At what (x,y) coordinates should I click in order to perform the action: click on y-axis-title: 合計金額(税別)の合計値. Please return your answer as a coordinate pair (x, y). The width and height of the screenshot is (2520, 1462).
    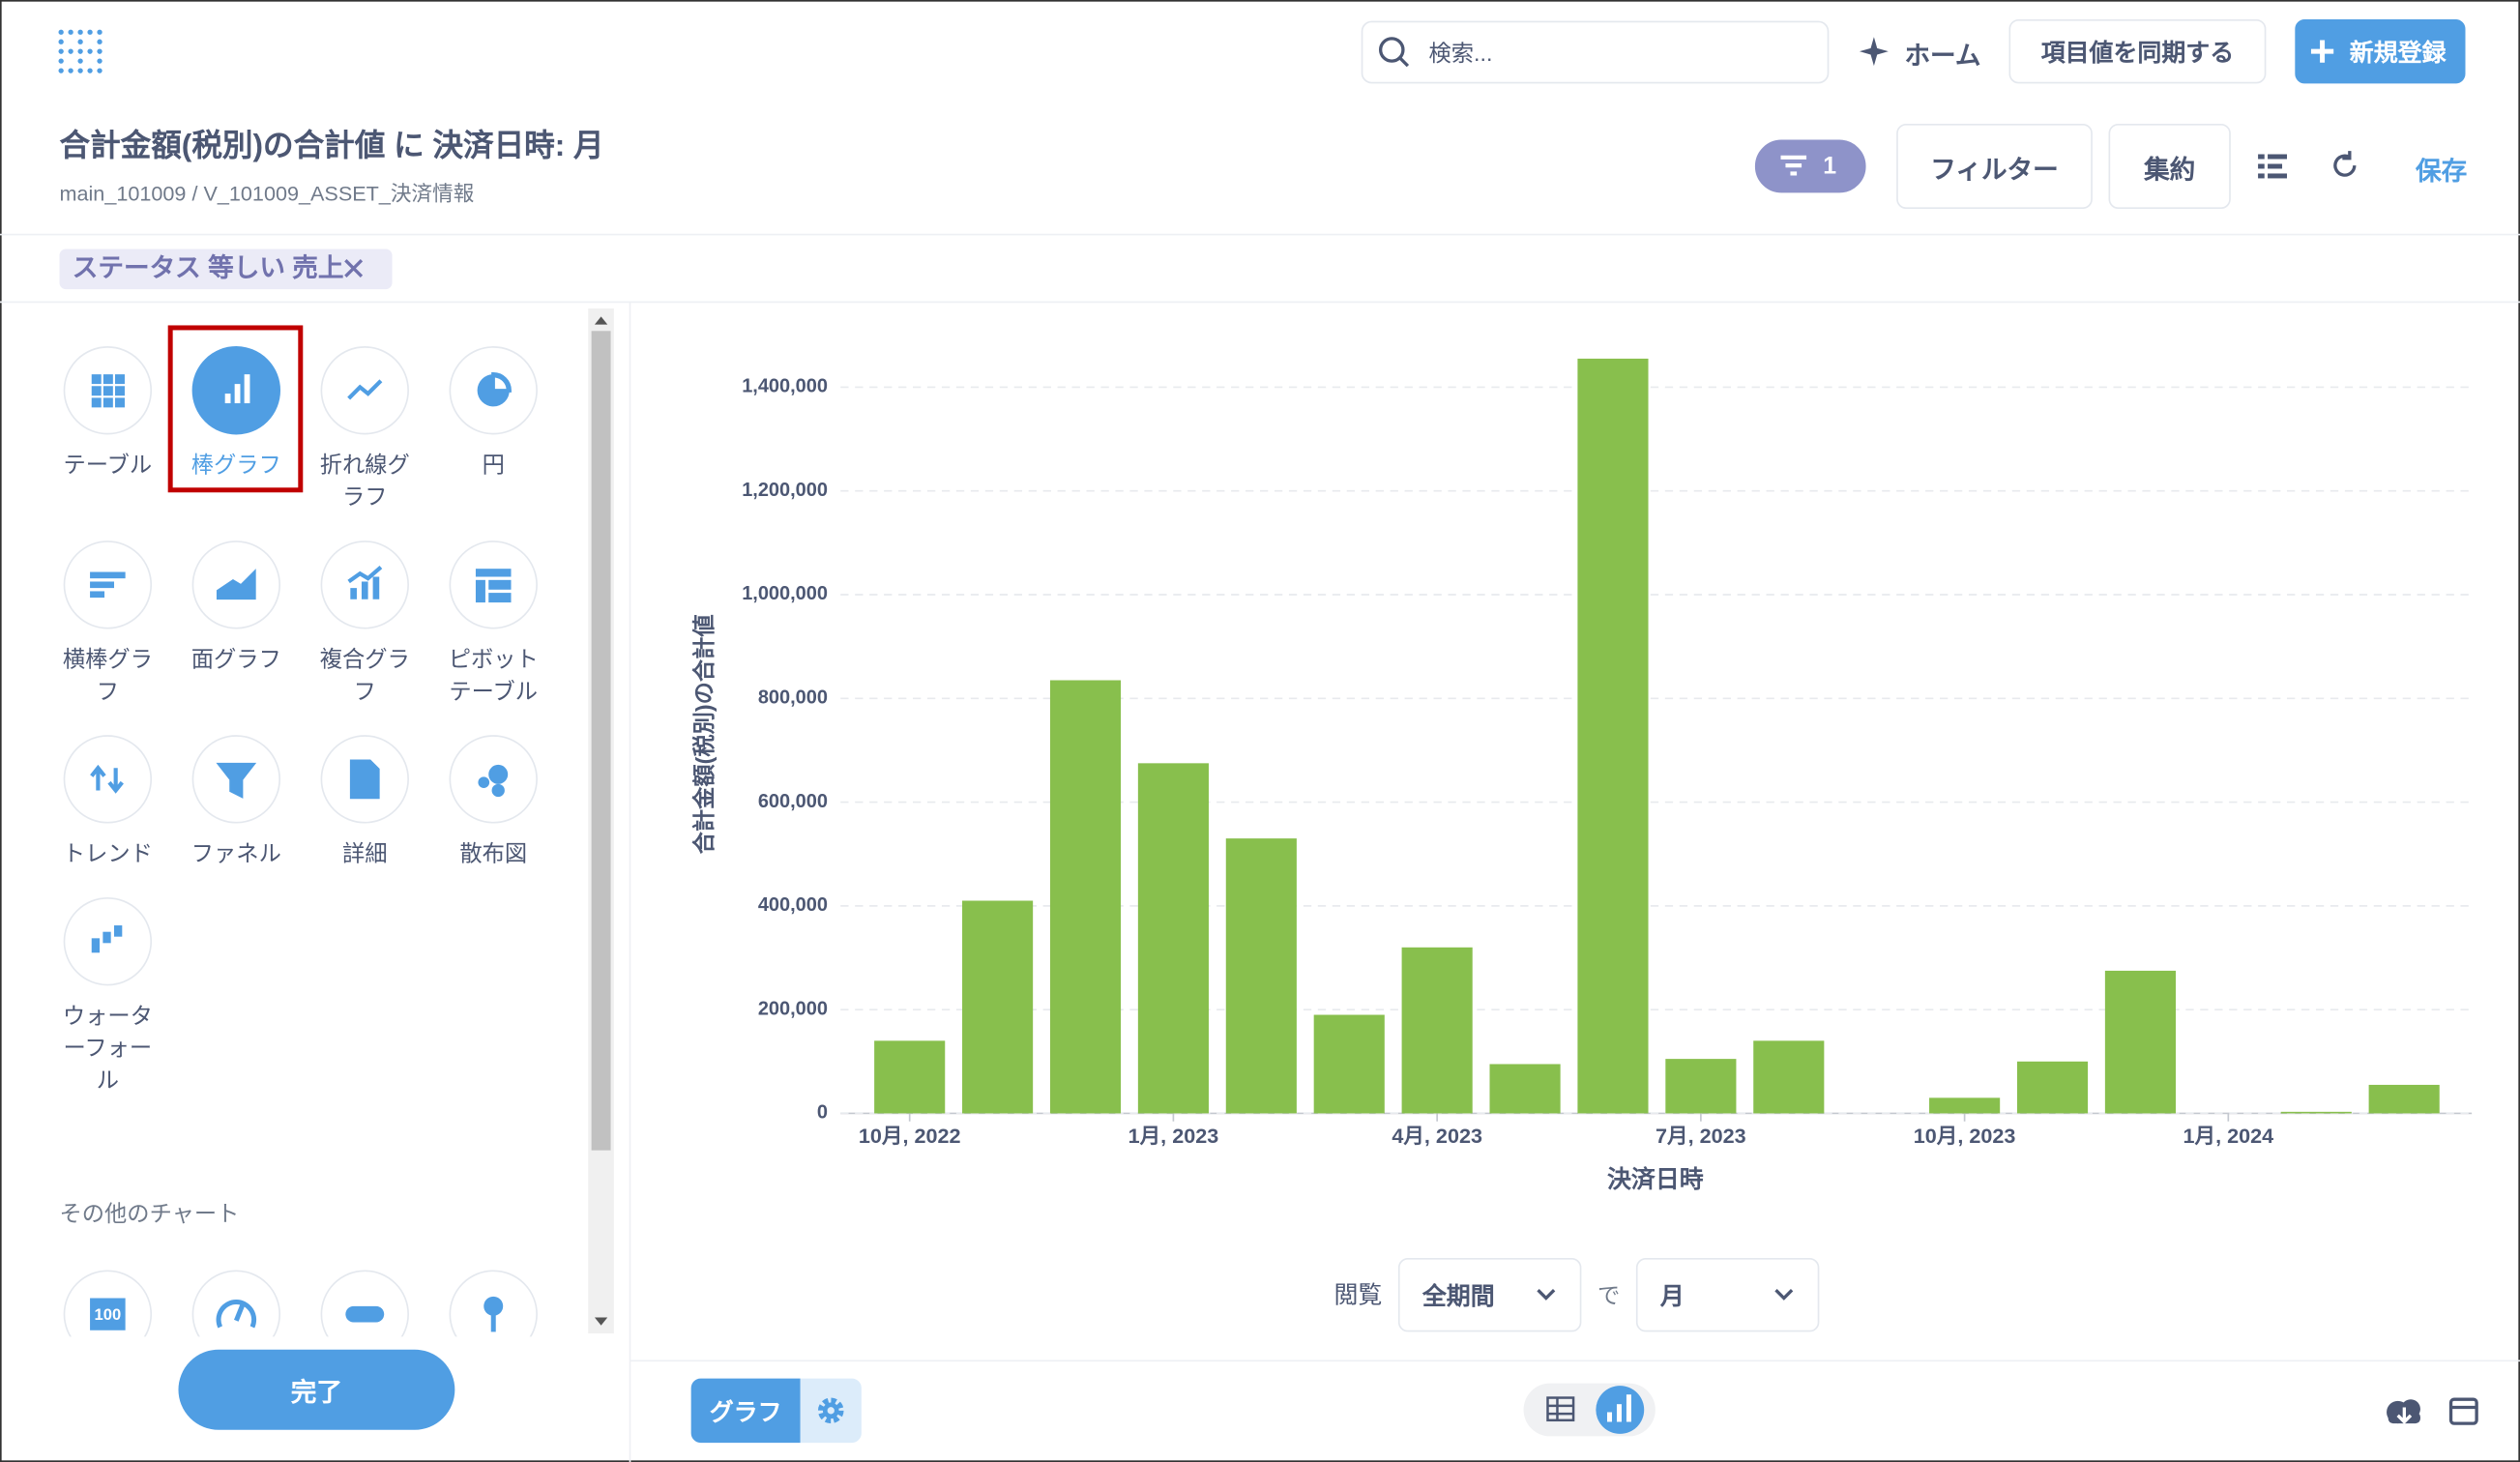
    Looking at the image, I should click on (704, 734).